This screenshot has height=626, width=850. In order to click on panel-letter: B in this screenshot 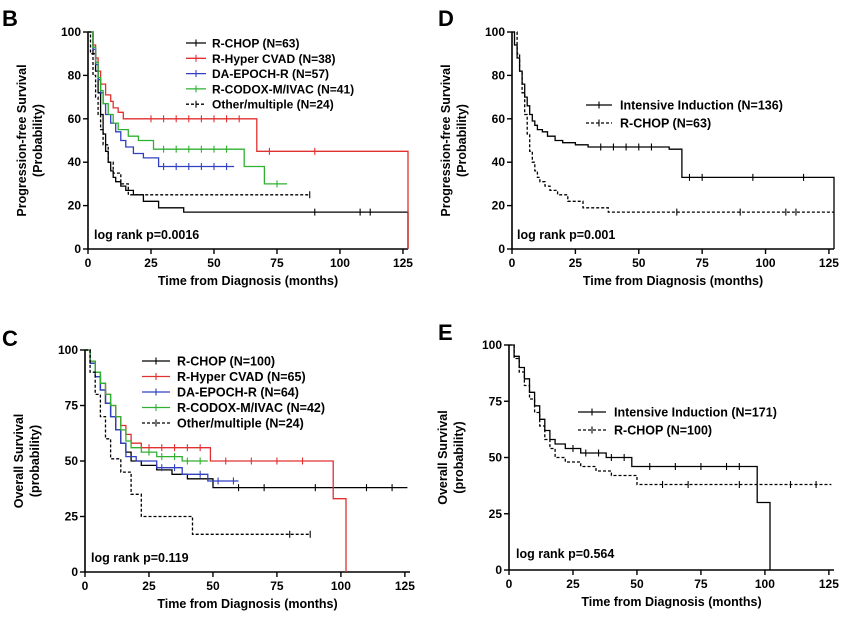, I will do `click(10, 18)`.